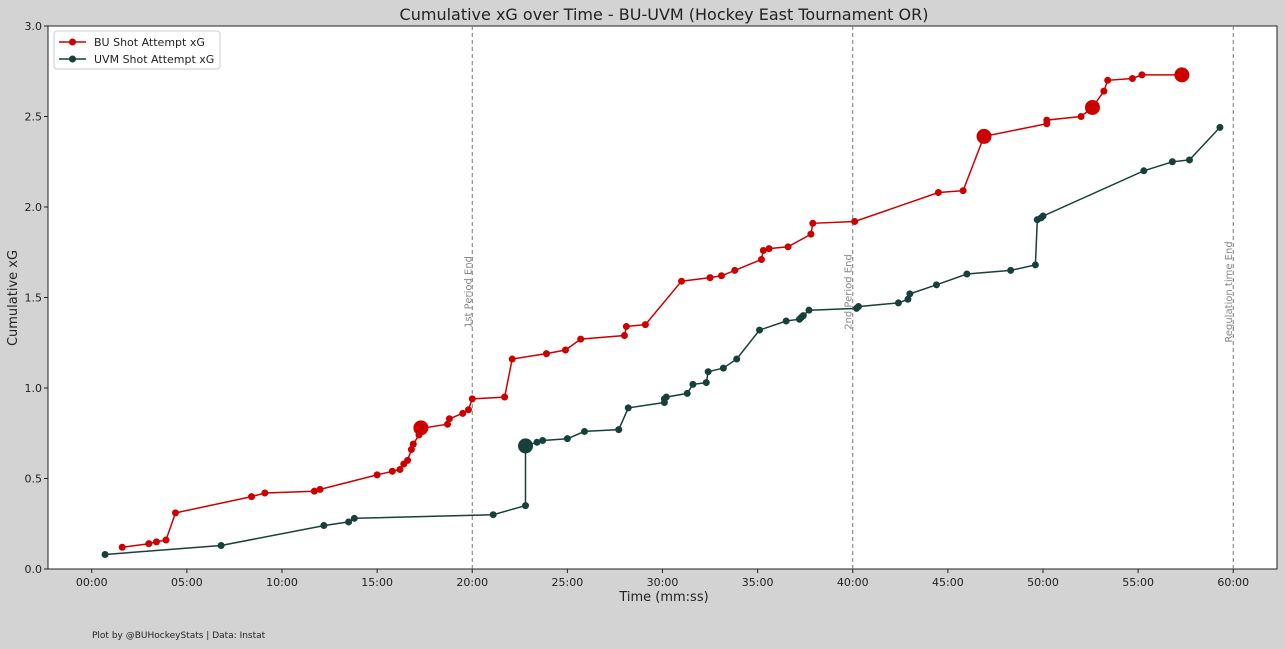 This screenshot has height=649, width=1285. I want to click on x-tick-label: 30:00, so click(663, 582).